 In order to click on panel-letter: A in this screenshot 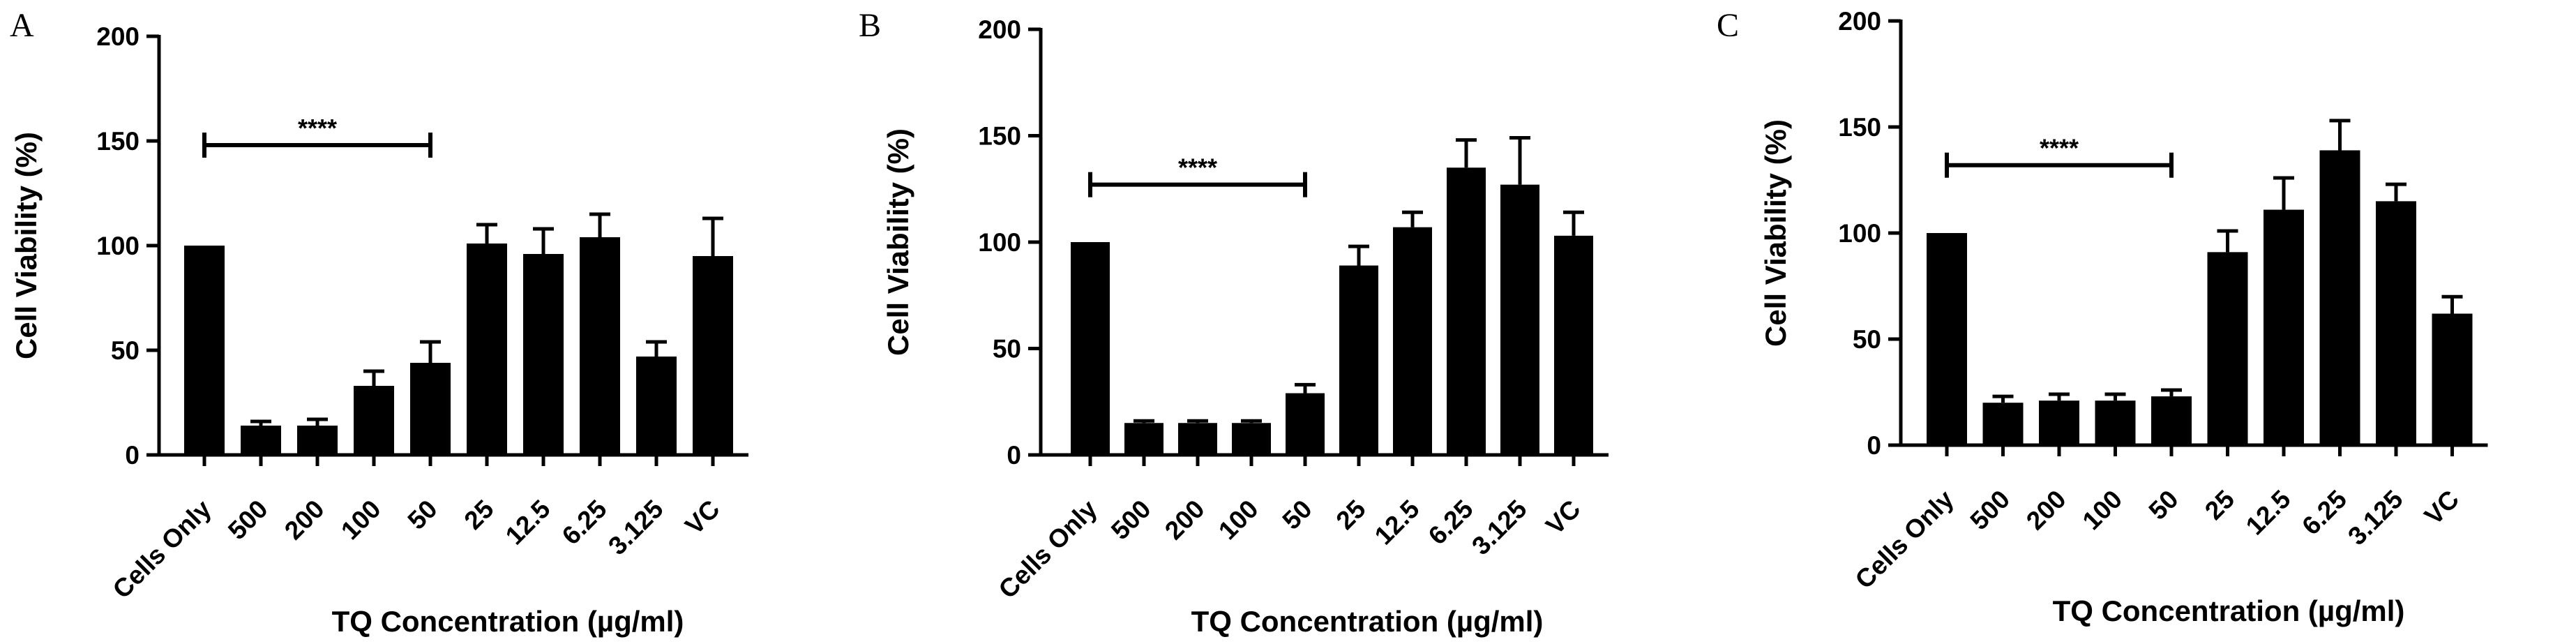, I will do `click(22, 25)`.